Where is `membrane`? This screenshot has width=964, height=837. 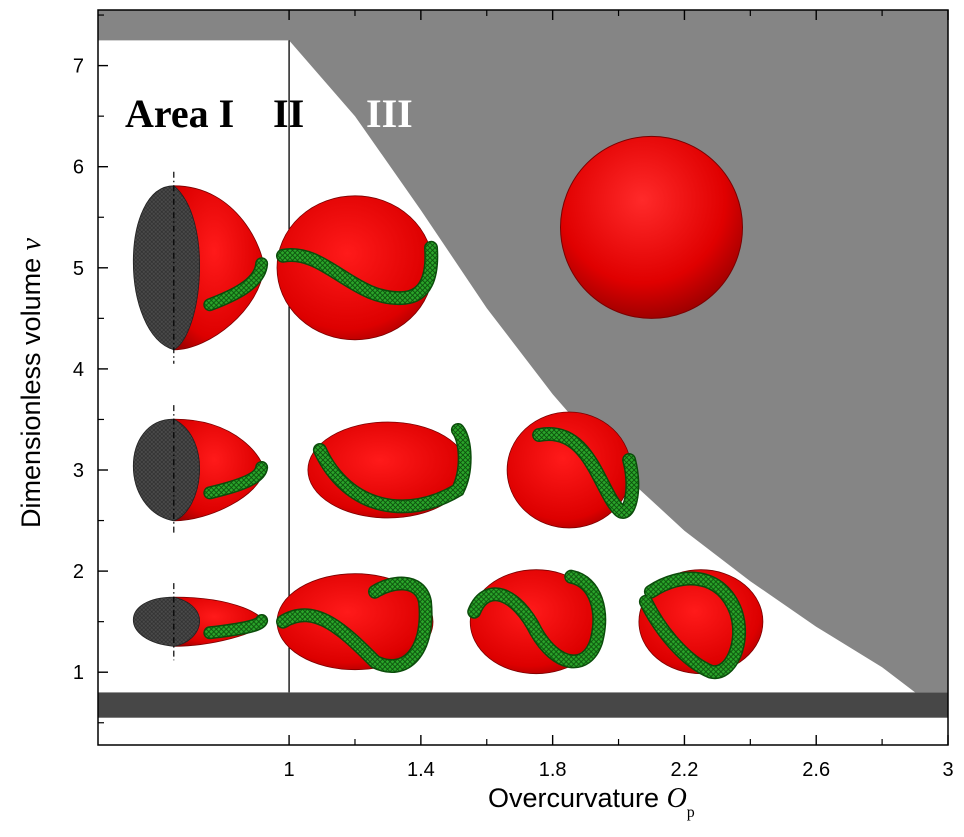
membrane is located at coordinates (355, 268).